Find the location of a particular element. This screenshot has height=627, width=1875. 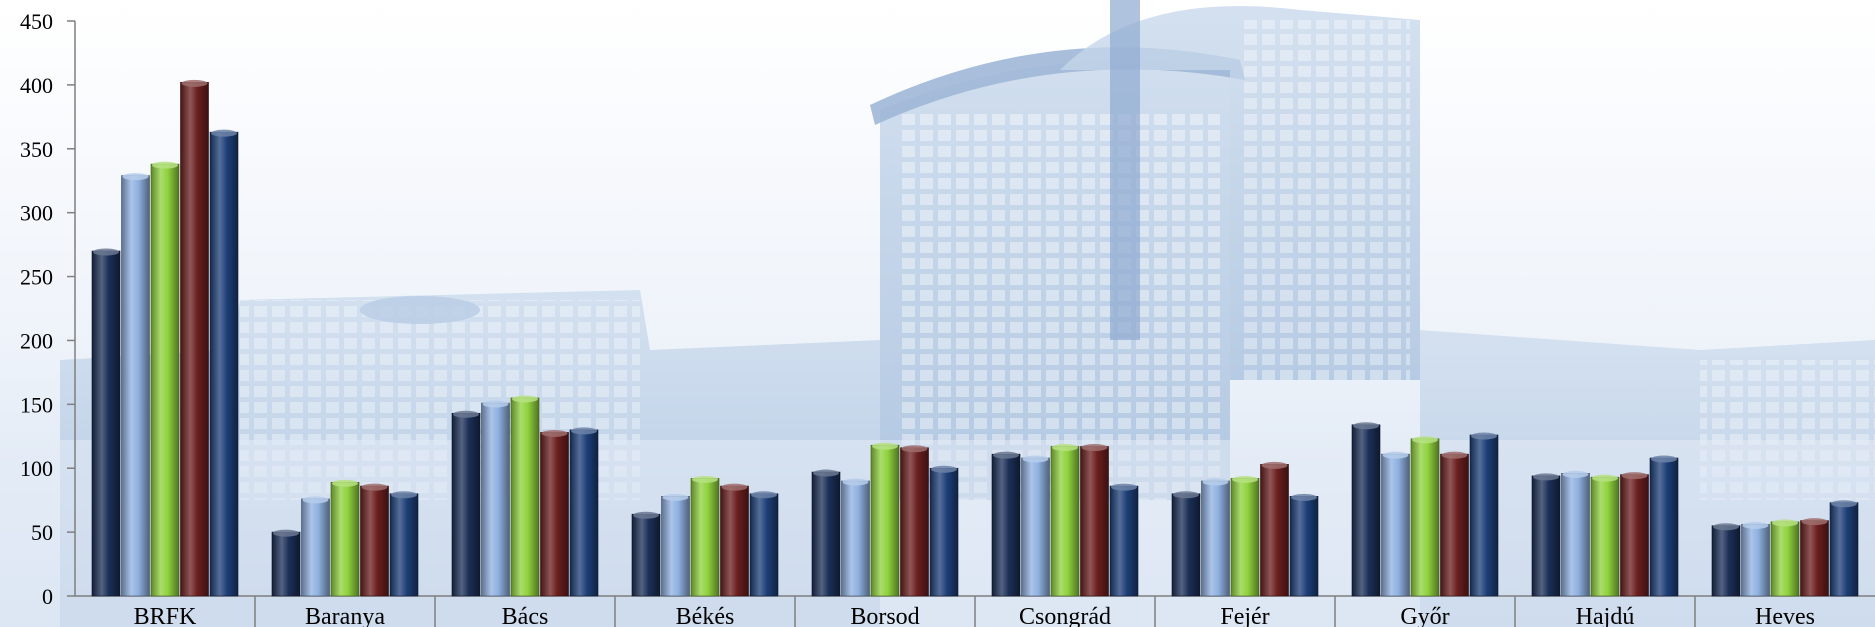

y-tick-label: 0 is located at coordinates (47, 596).